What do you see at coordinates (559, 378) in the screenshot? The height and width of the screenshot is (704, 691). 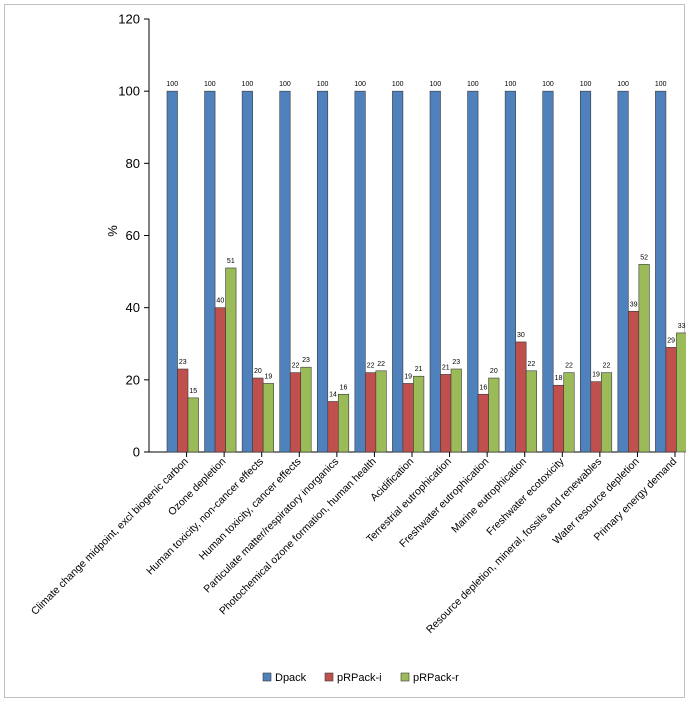 I see `data-label: 18` at bounding box center [559, 378].